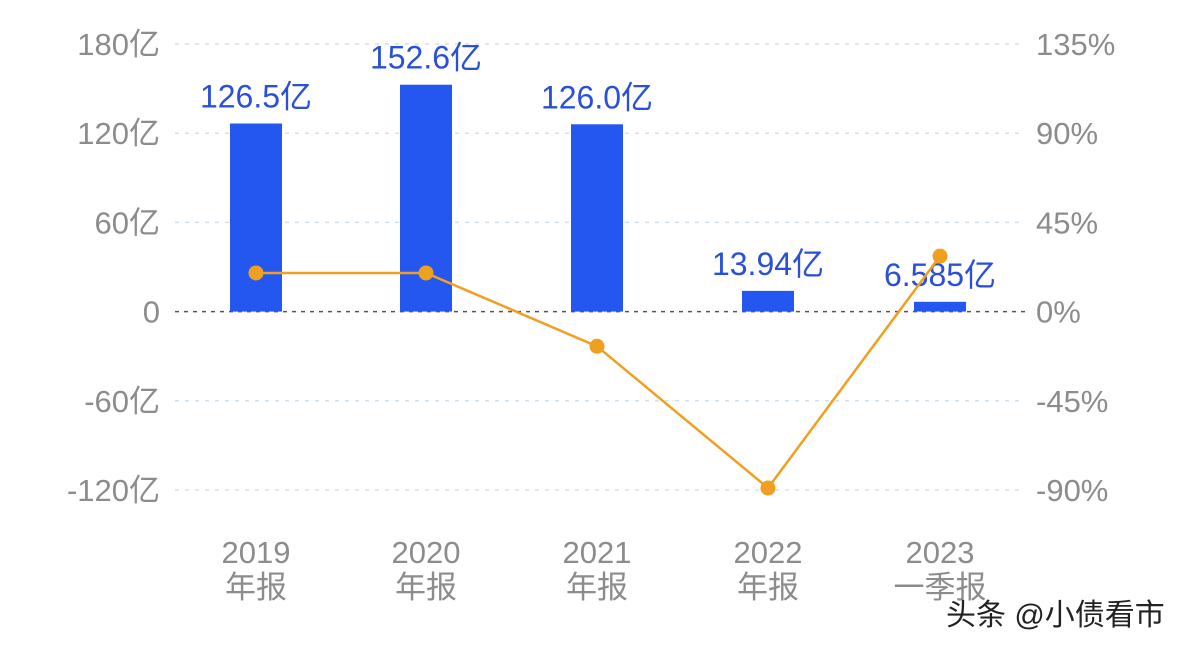 The image size is (1184, 648). Describe the element at coordinates (426, 552) in the screenshot. I see `category-label: 2020` at that location.